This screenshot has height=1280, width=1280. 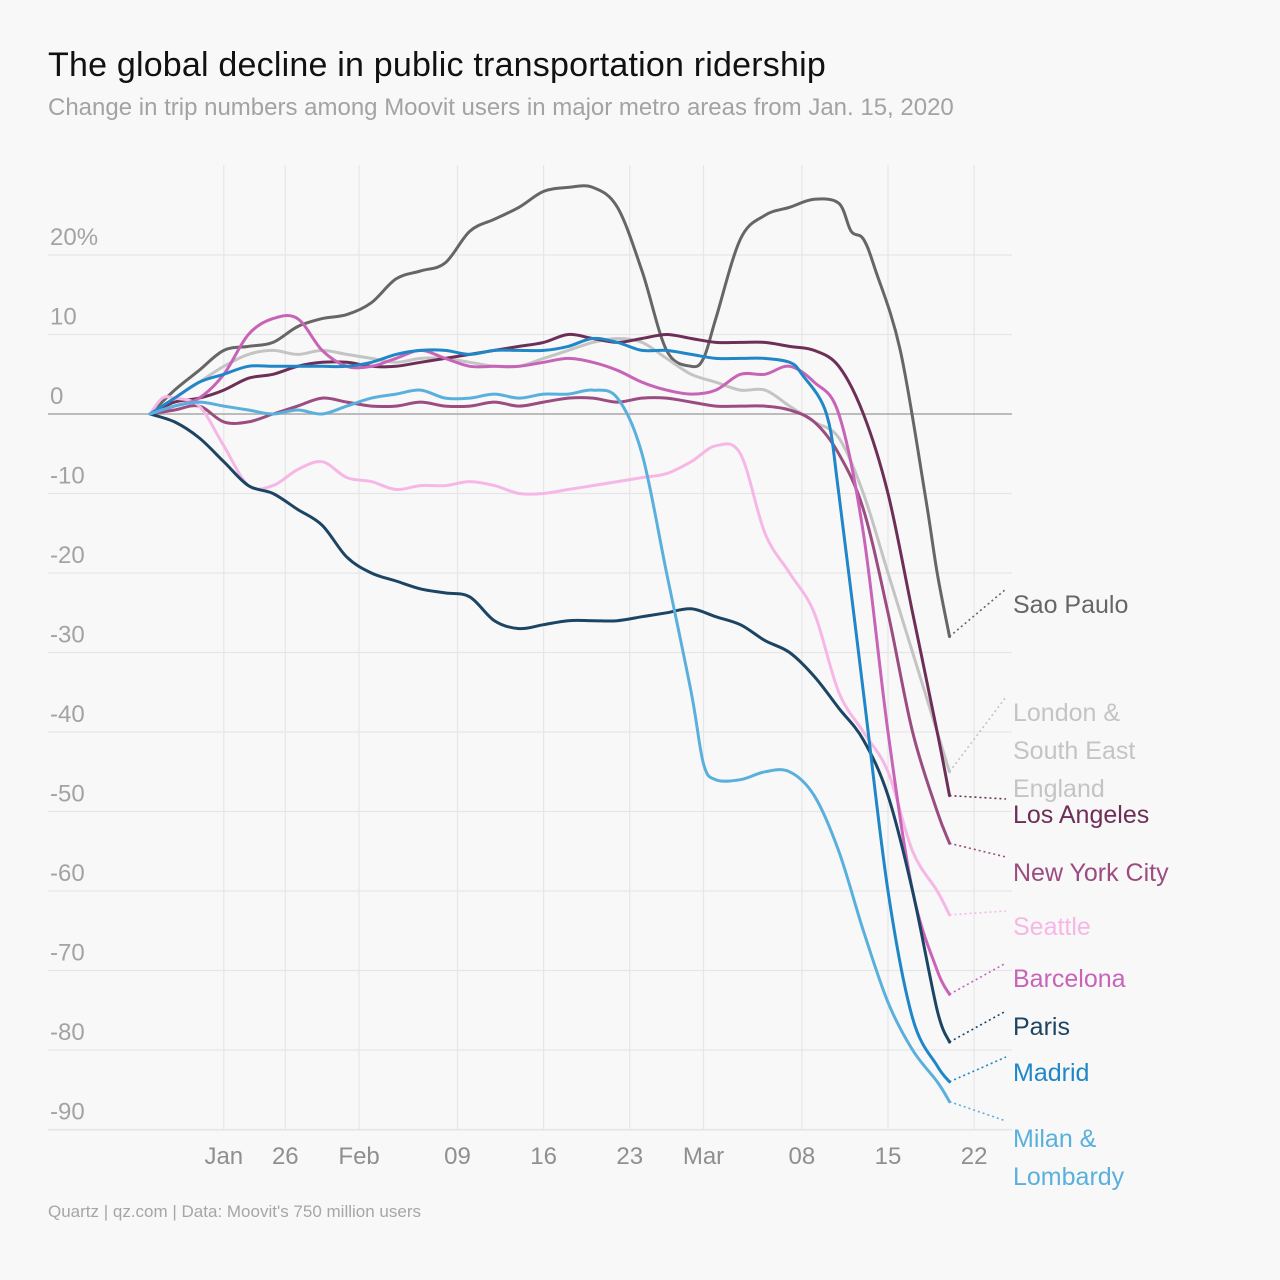 I want to click on series-label-london-south-east-england: England, so click(x=1059, y=789).